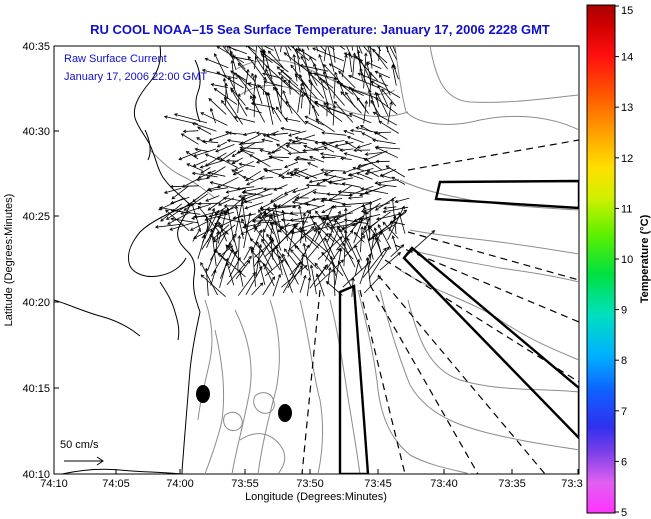 The width and height of the screenshot is (651, 519). Describe the element at coordinates (624, 513) in the screenshot. I see `colorbar-tick-label: 5` at that location.